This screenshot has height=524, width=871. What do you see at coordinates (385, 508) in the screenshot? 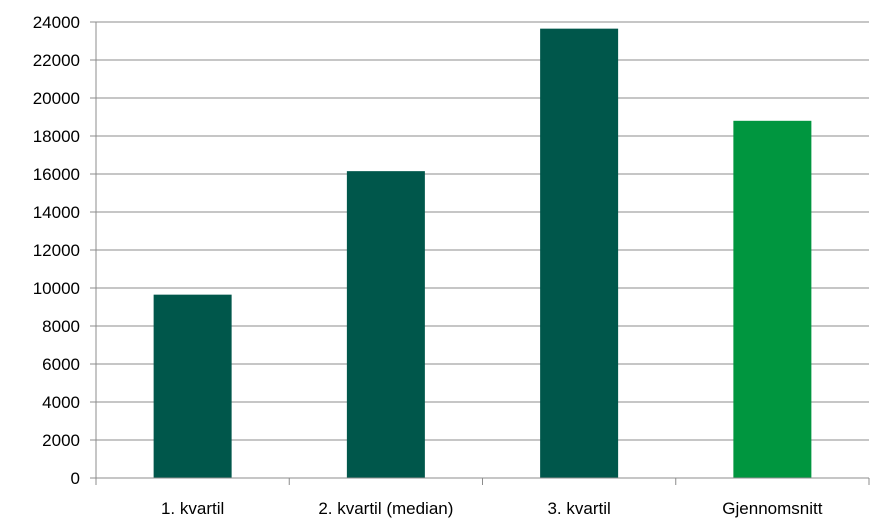
I see `x-category-label: 2. kvartil (median)` at bounding box center [385, 508].